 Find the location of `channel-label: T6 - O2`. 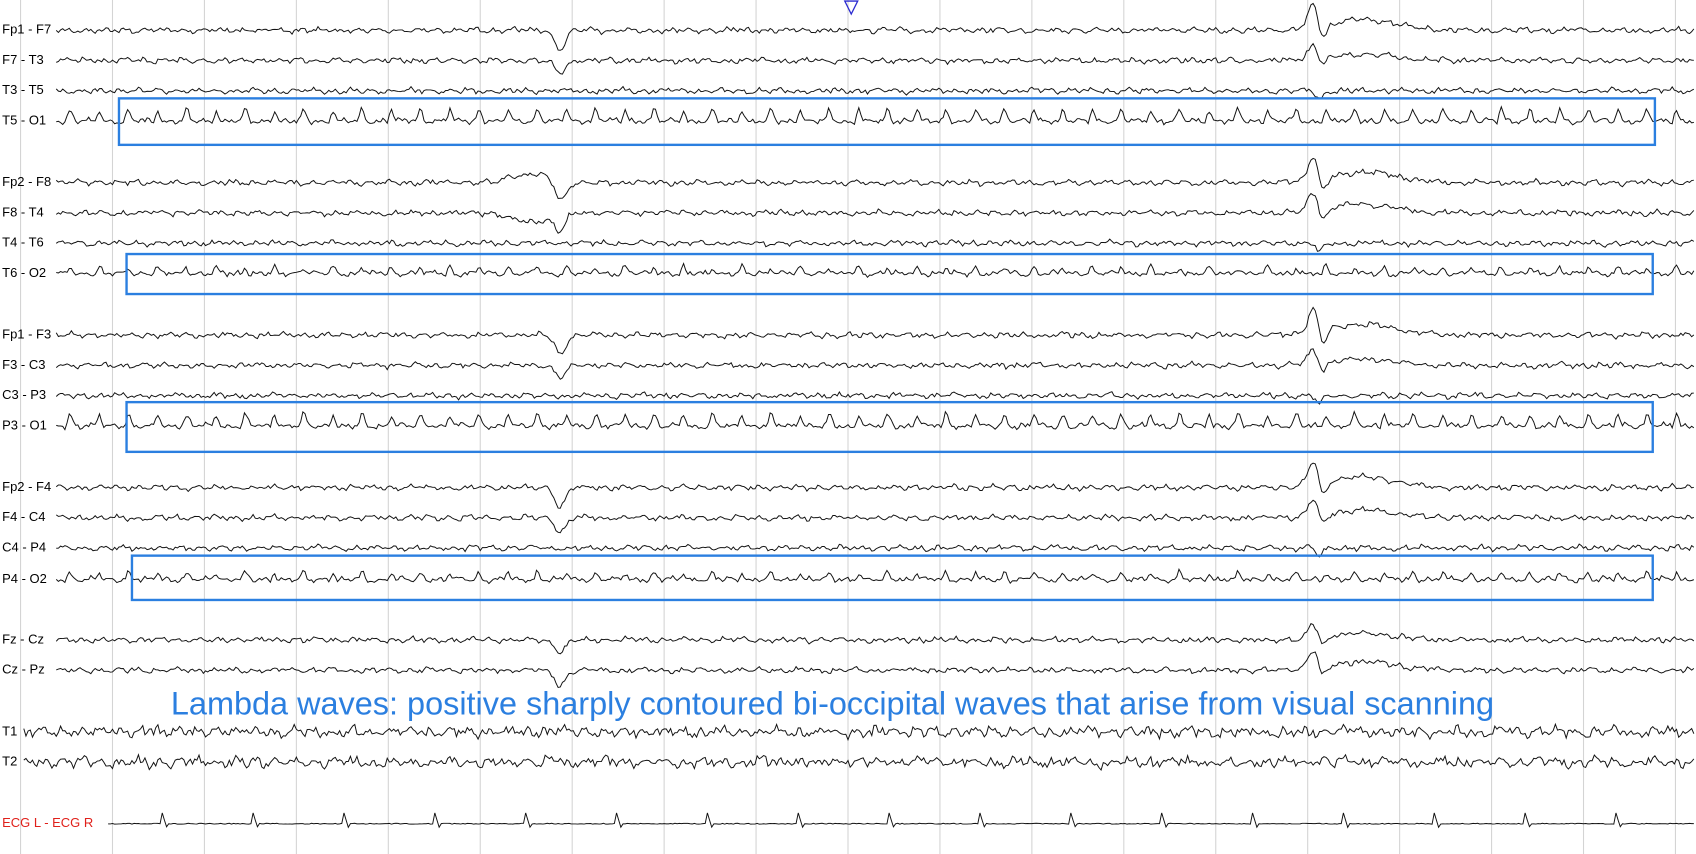

channel-label: T6 - O2 is located at coordinates (24, 272).